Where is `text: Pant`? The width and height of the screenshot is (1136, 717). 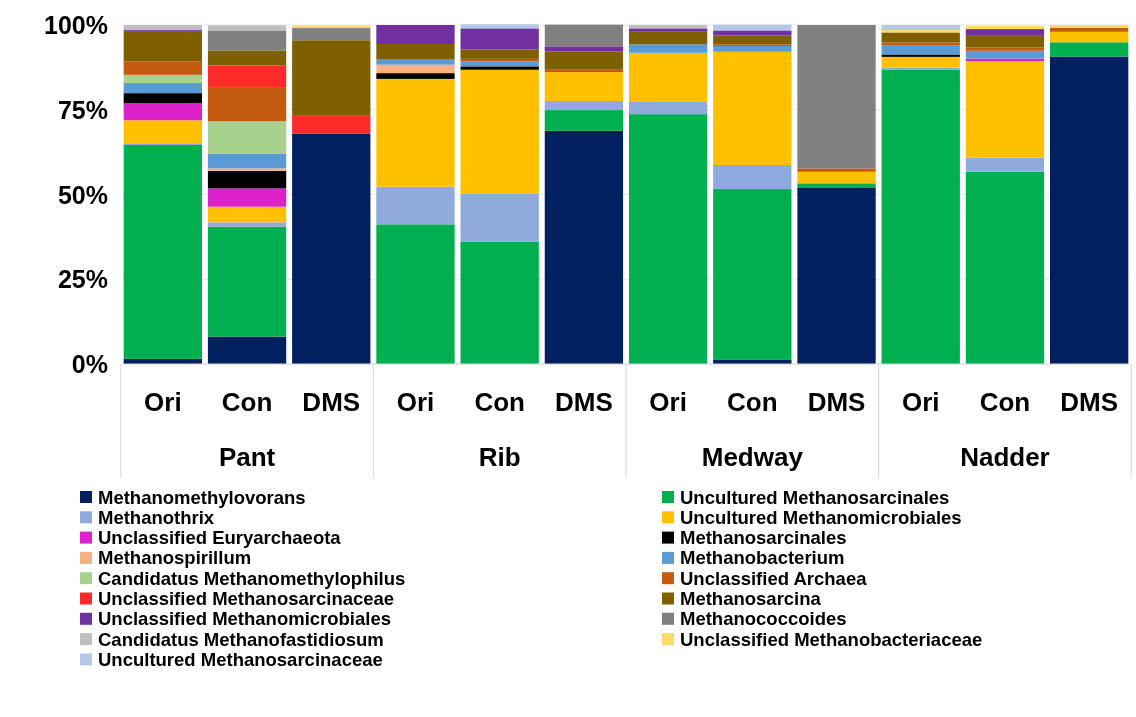
text: Pant is located at coordinates (247, 457).